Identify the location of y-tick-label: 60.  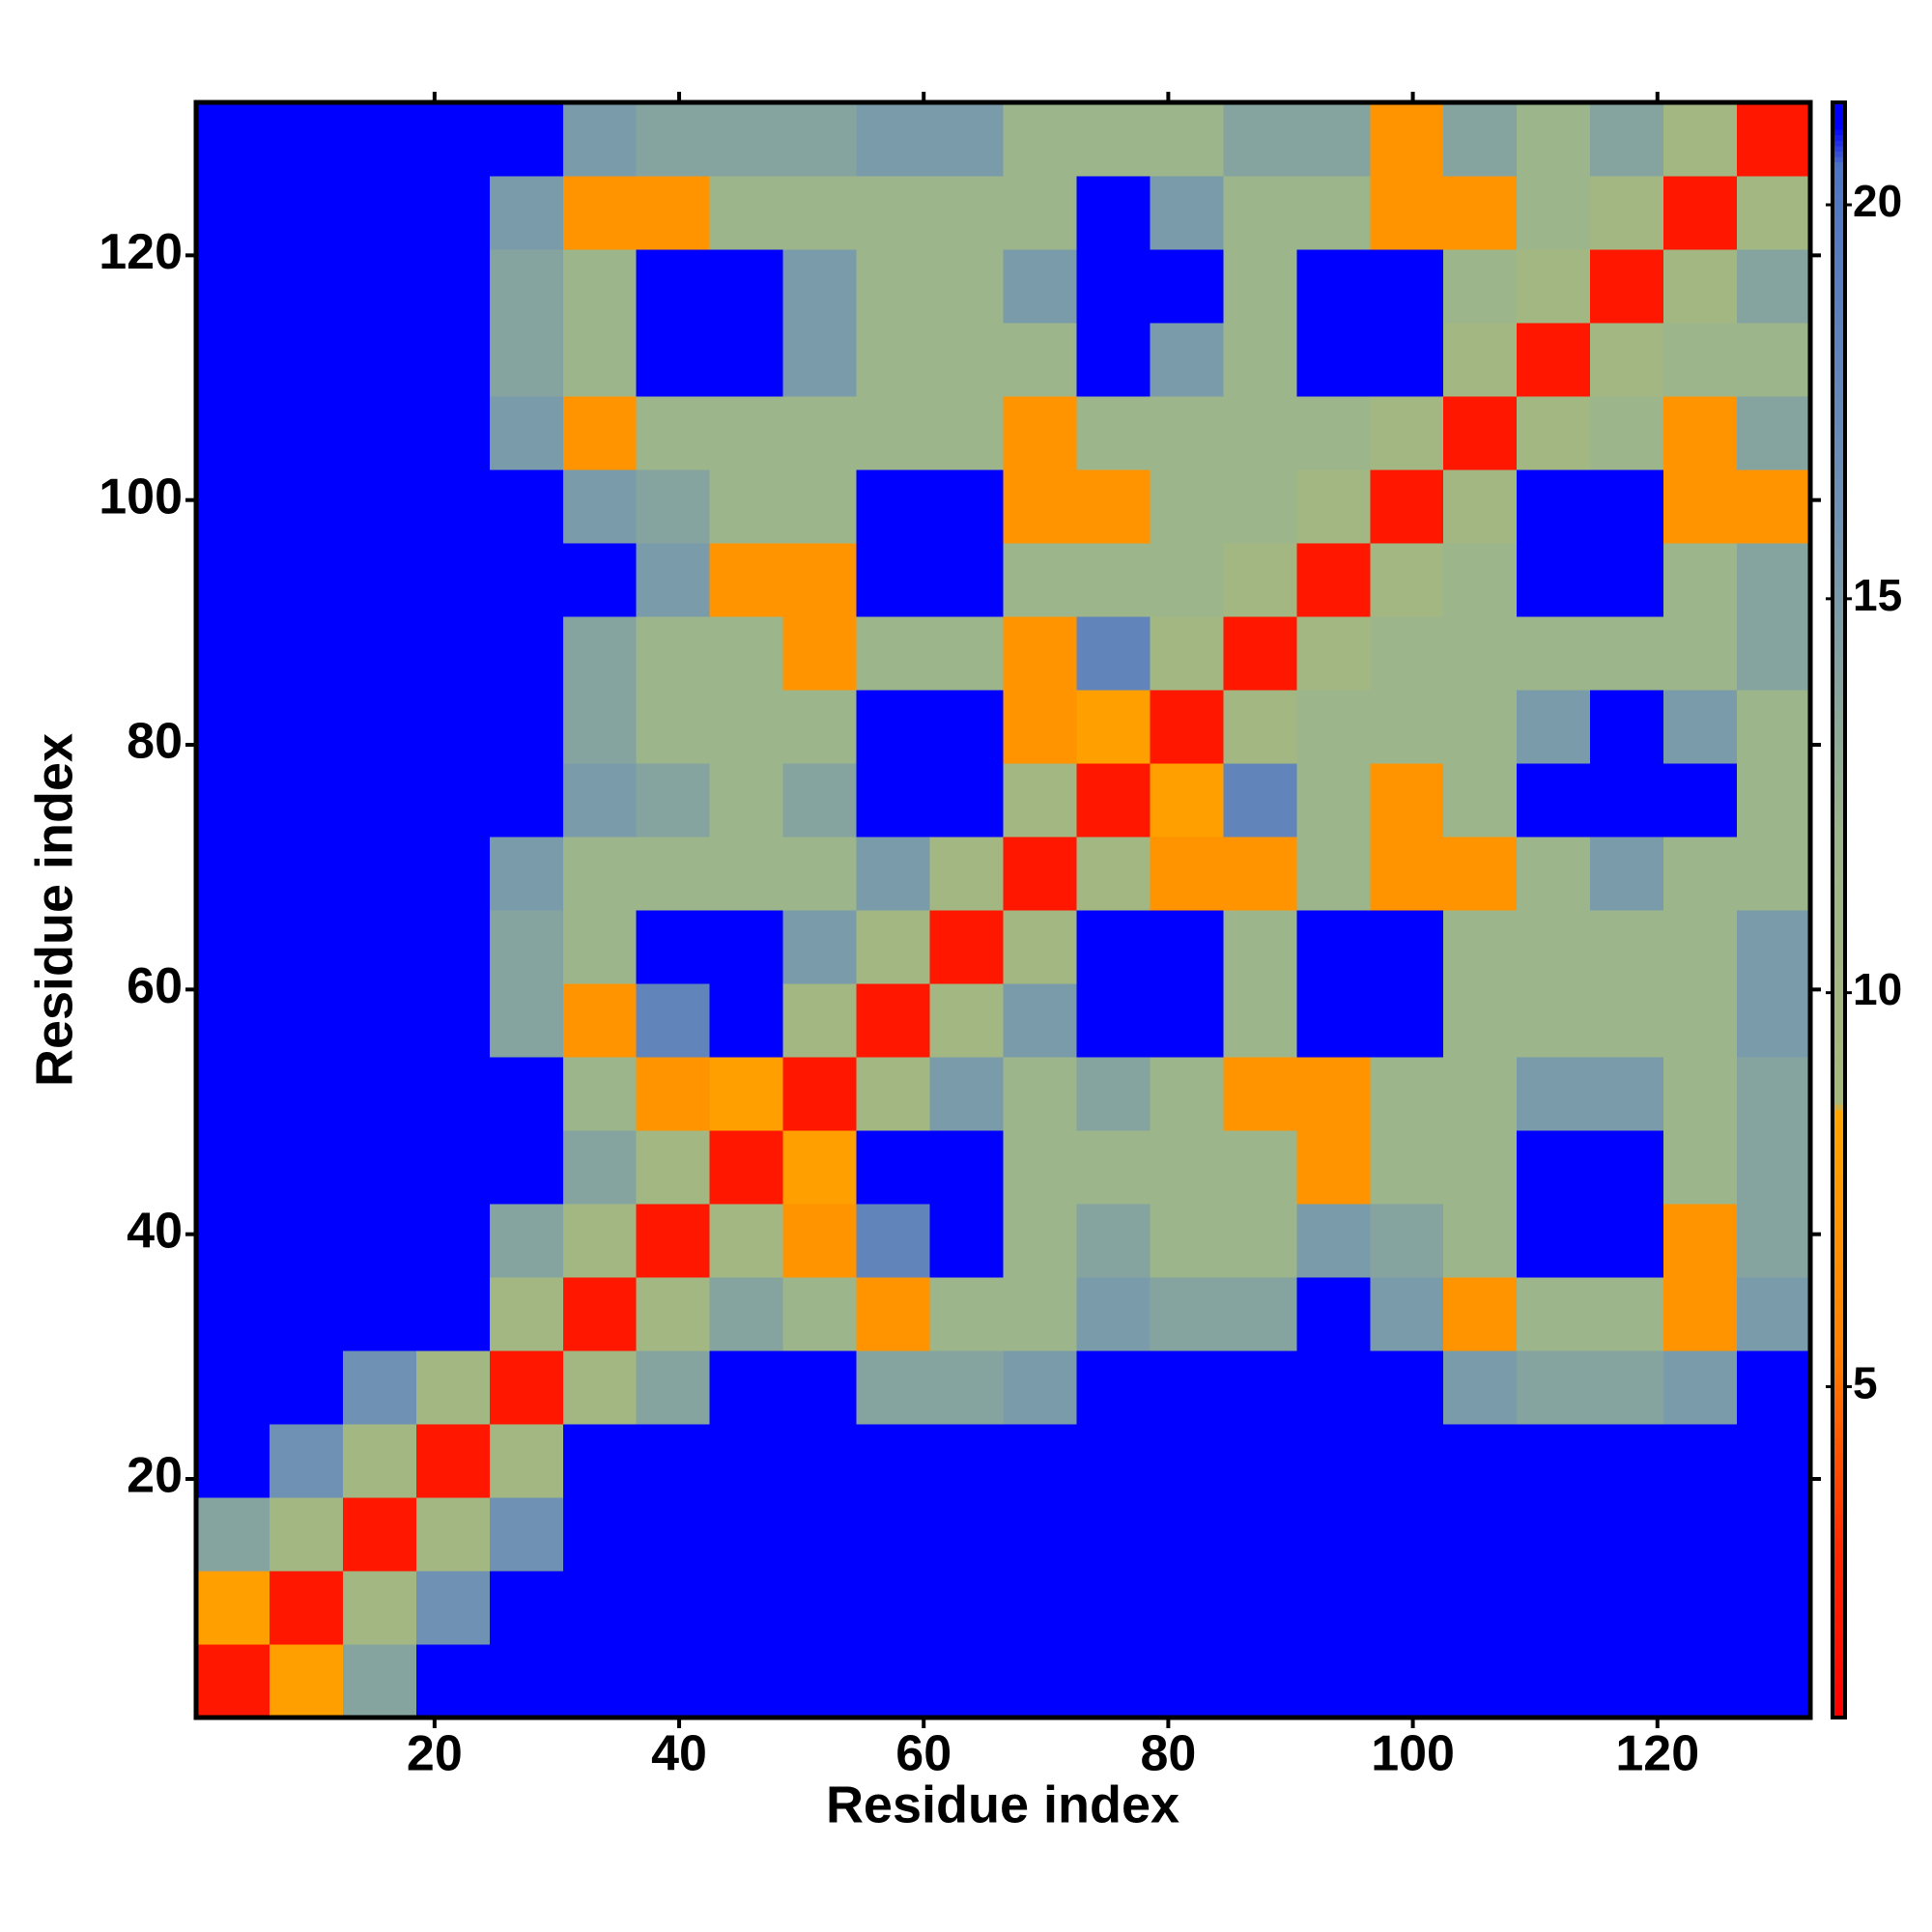
(155, 986).